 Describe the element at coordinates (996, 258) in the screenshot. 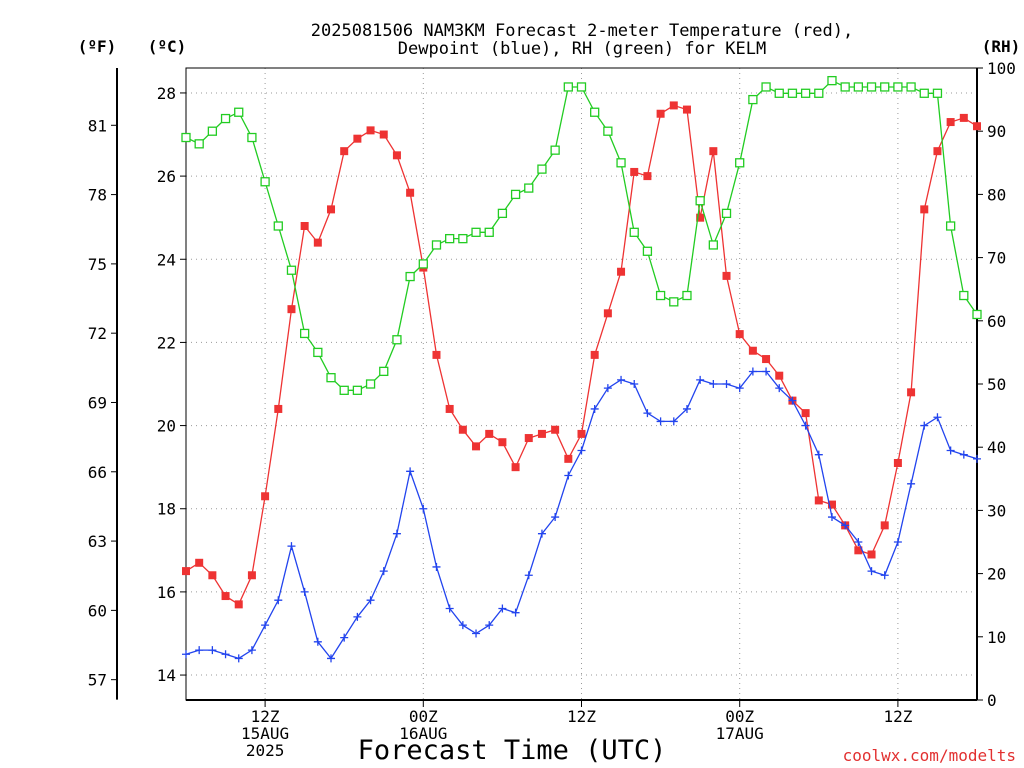

I see `rh-tick-label: 70` at that location.